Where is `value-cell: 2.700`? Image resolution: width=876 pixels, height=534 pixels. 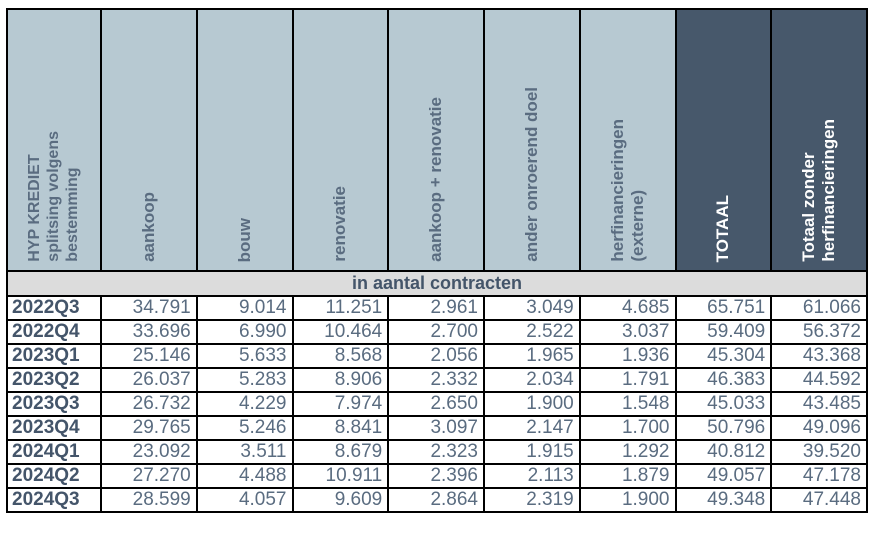
value-cell: 2.700 is located at coordinates (436, 332).